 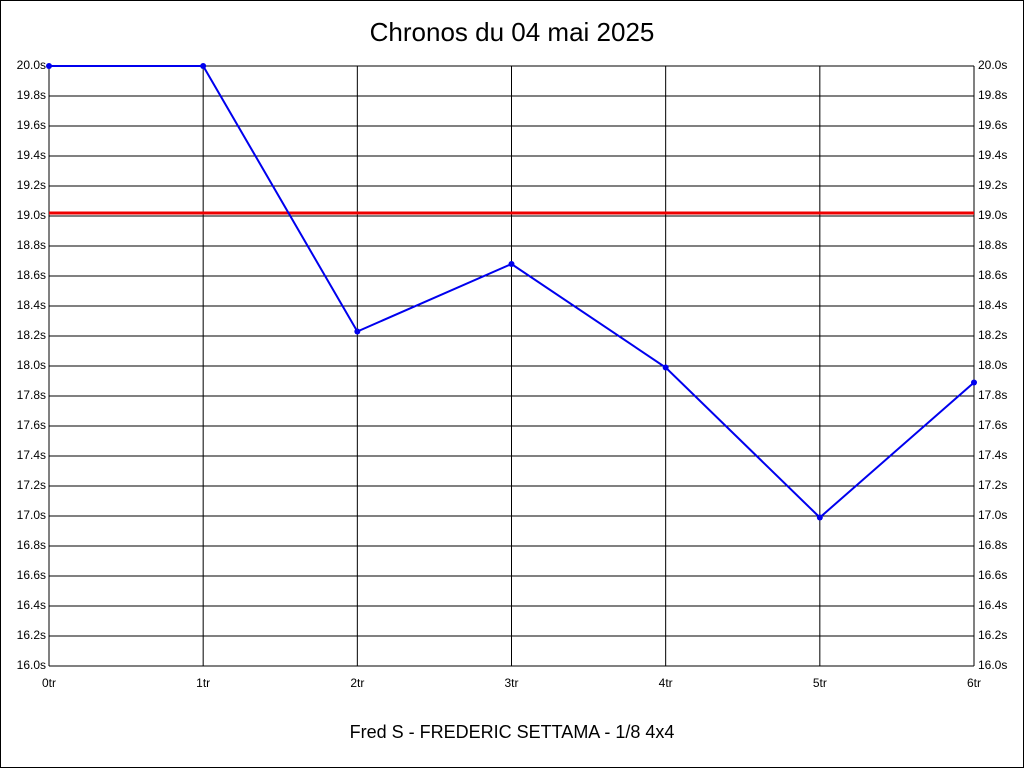 I want to click on x-axis-label: Fred S - FREDERIC SETTAMA - 1/8 4x4, so click(x=512, y=732).